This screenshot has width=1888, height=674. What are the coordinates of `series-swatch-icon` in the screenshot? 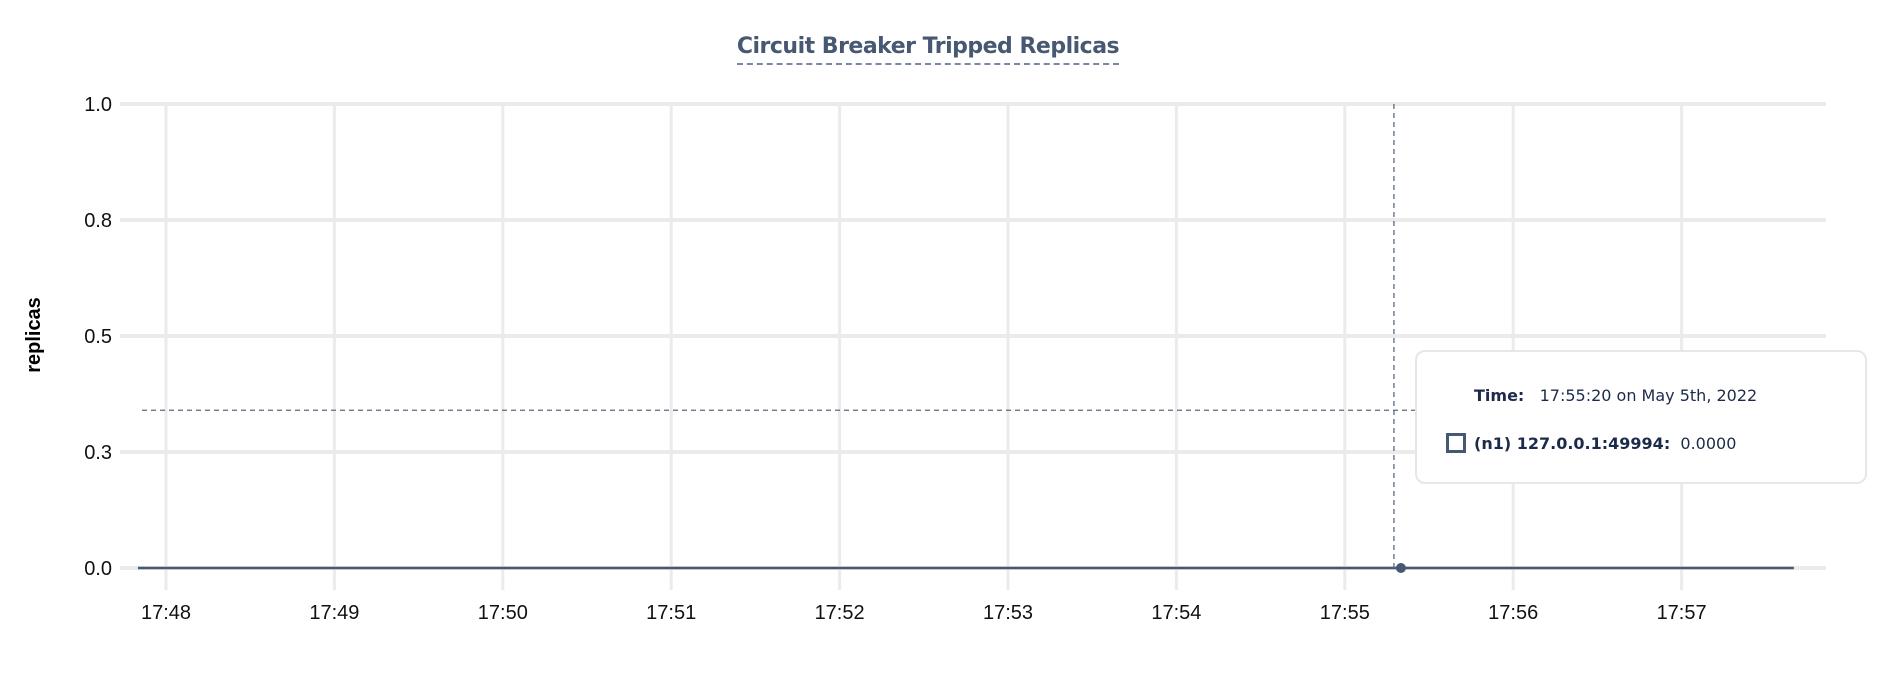 It's located at (1456, 443).